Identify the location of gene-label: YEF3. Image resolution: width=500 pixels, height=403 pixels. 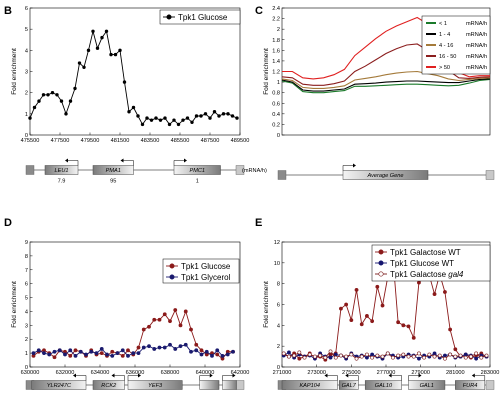
(155, 386).